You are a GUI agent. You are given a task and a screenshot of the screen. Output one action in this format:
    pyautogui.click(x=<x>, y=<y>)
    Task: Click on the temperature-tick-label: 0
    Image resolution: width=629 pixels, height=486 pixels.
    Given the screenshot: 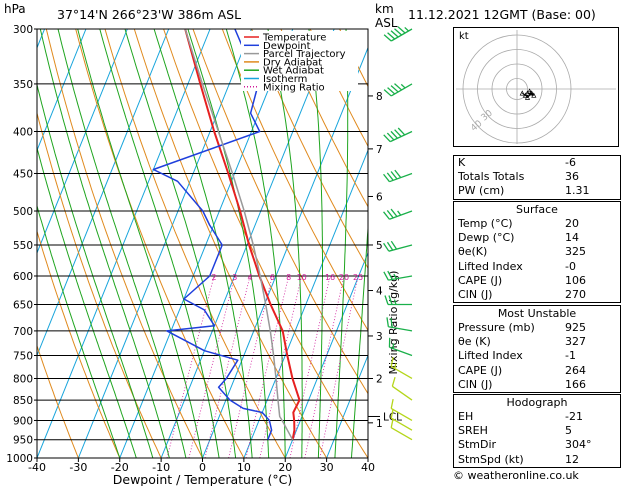 What is the action you would take?
    pyautogui.click(x=202, y=467)
    